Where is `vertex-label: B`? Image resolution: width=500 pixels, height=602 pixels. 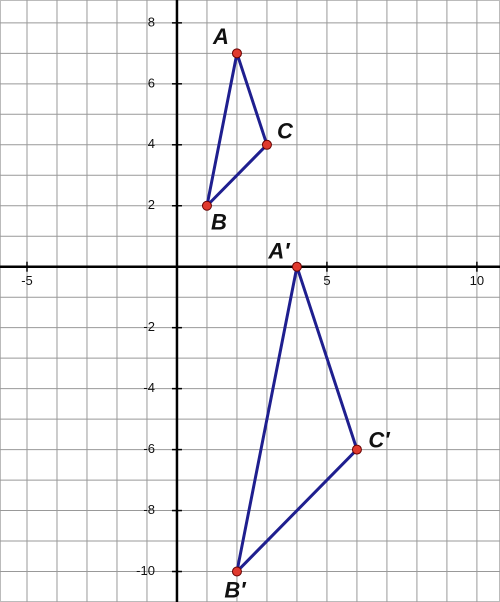 vertex-label: B is located at coordinates (219, 222).